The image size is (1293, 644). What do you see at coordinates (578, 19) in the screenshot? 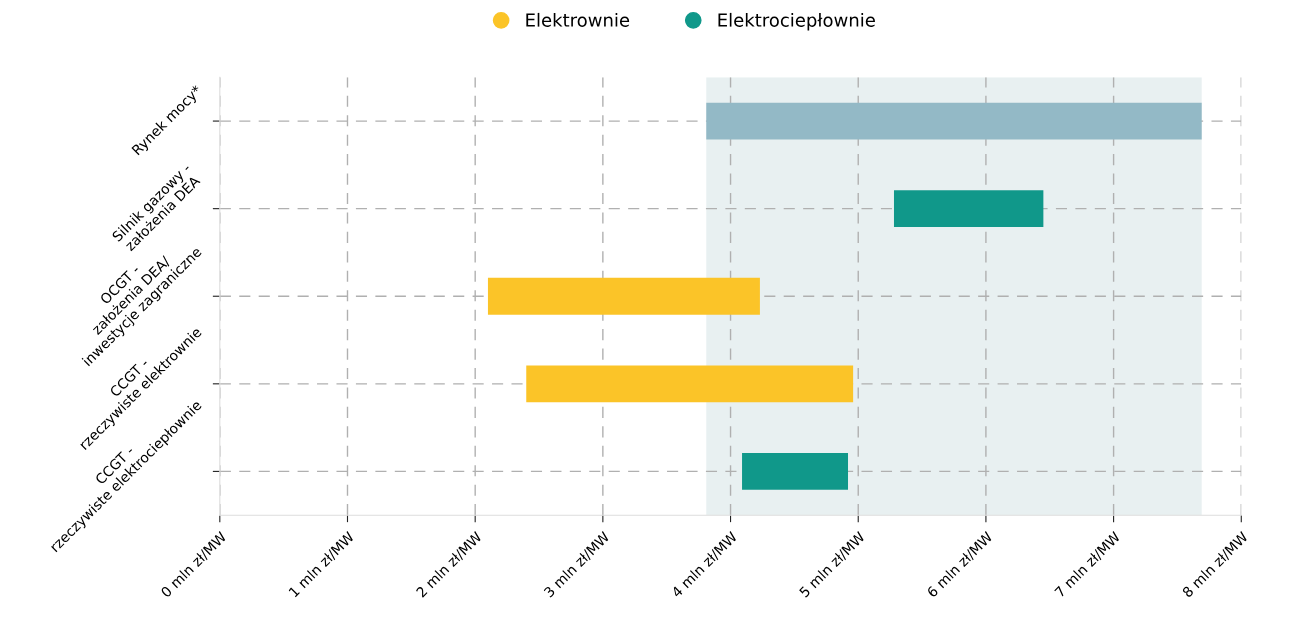
I see `legend-label: Elektrownie` at bounding box center [578, 19].